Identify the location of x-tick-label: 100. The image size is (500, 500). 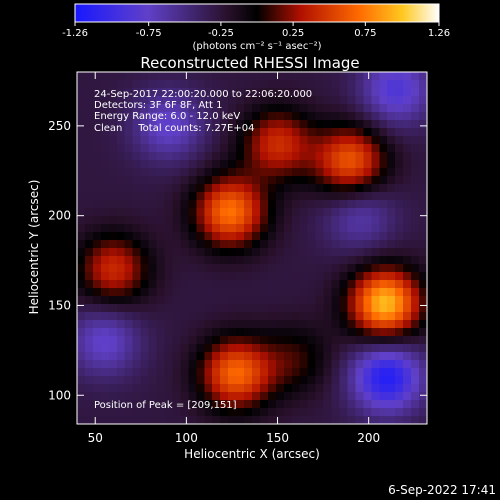
(186, 438).